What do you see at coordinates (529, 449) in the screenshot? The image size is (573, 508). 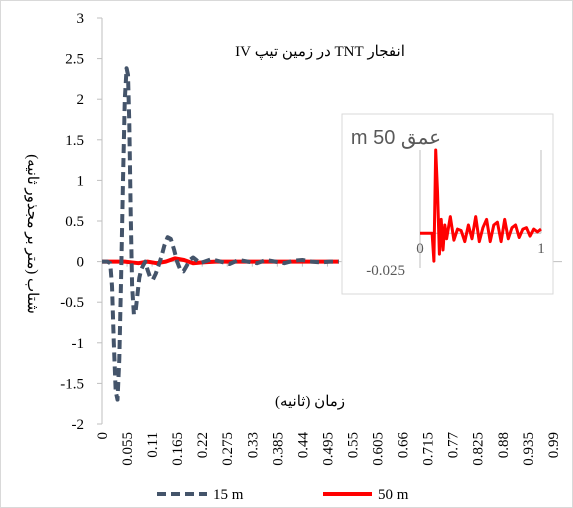 I see `x-tick-label: 0.935` at bounding box center [529, 449].